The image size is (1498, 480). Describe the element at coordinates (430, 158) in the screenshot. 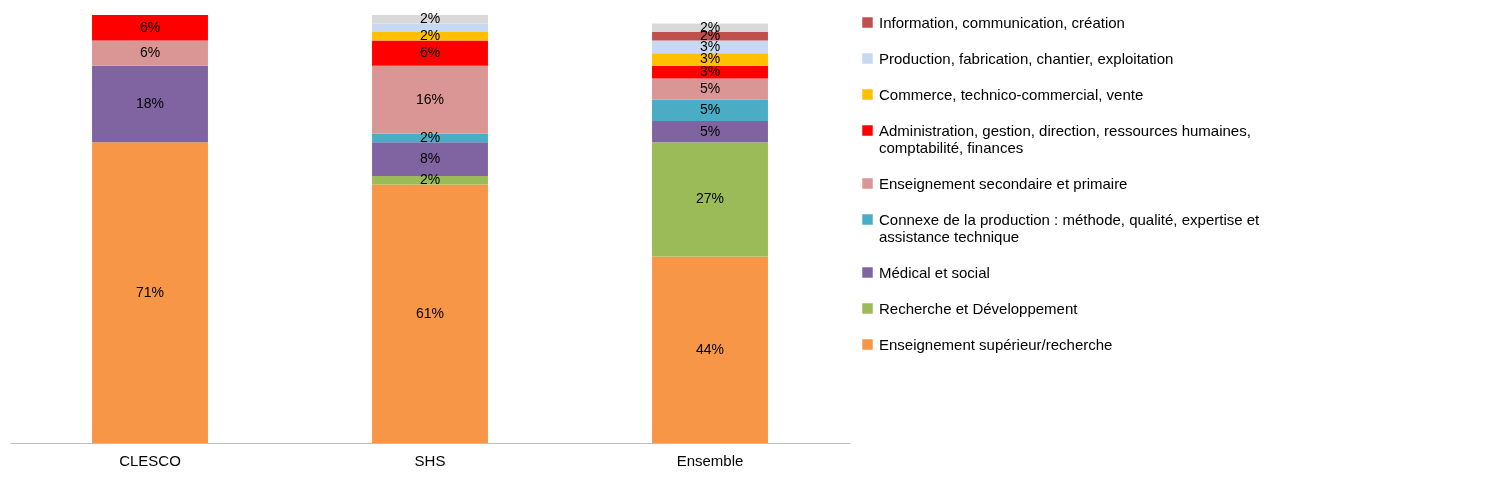

I see `data-label: 8%` at that location.